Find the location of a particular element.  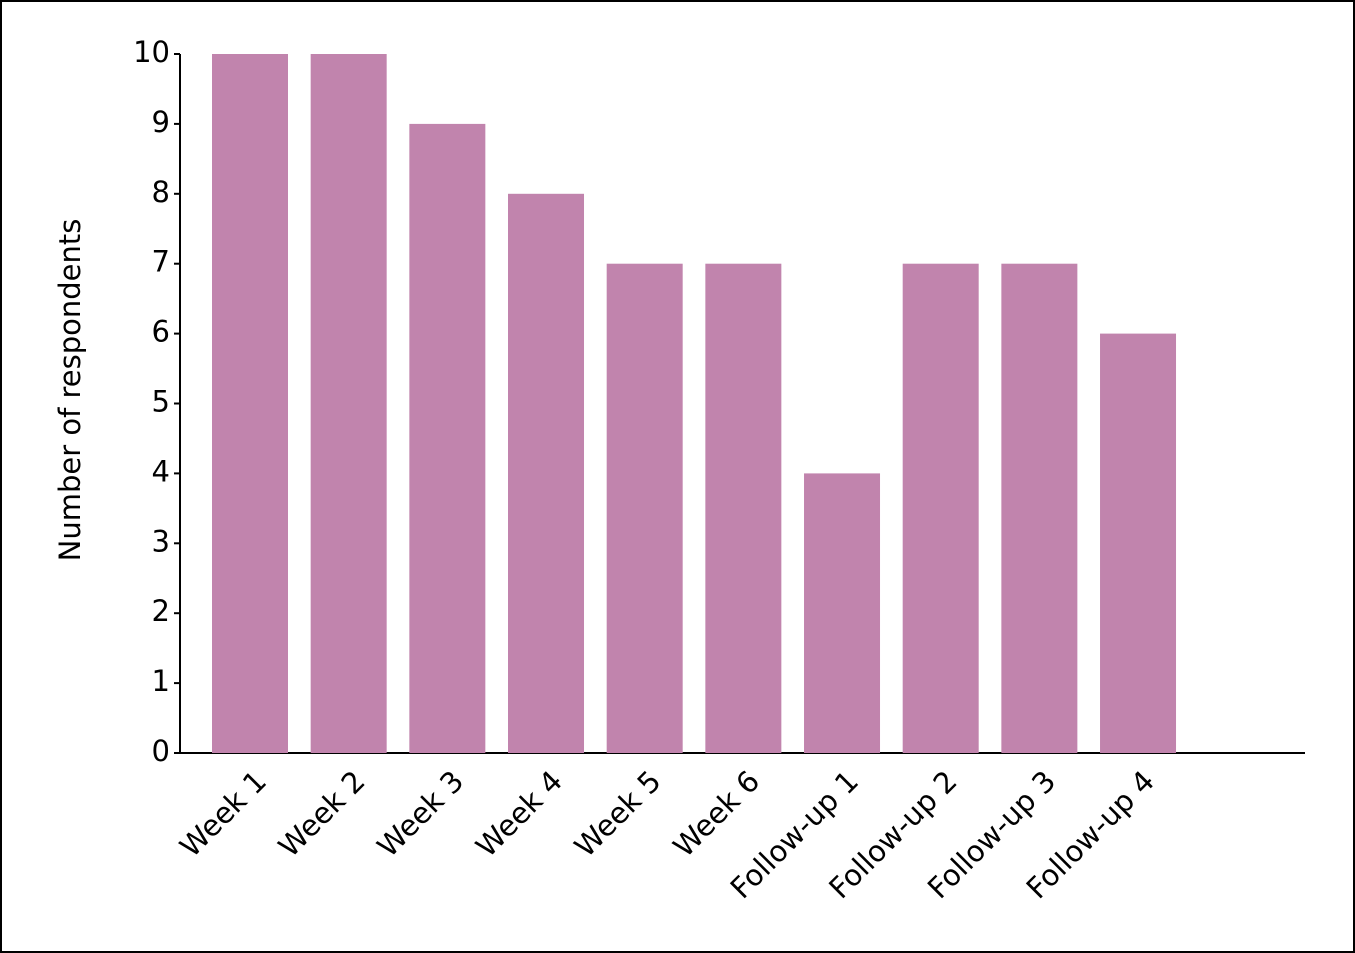

y-tick-label: 0 is located at coordinates (161, 751).